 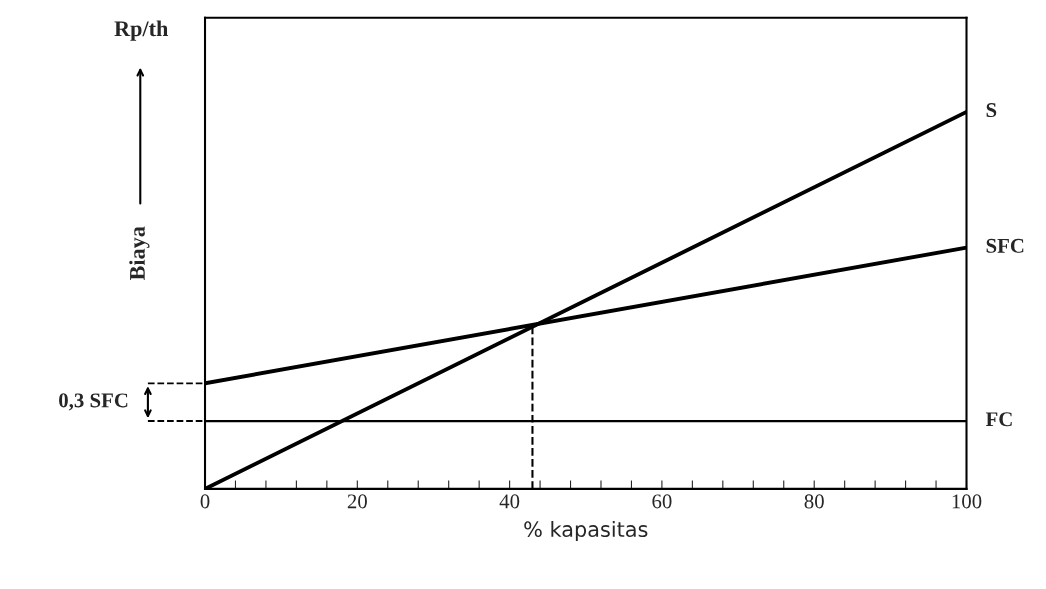 I want to click on chart-title: Rp/th, so click(x=141, y=30).